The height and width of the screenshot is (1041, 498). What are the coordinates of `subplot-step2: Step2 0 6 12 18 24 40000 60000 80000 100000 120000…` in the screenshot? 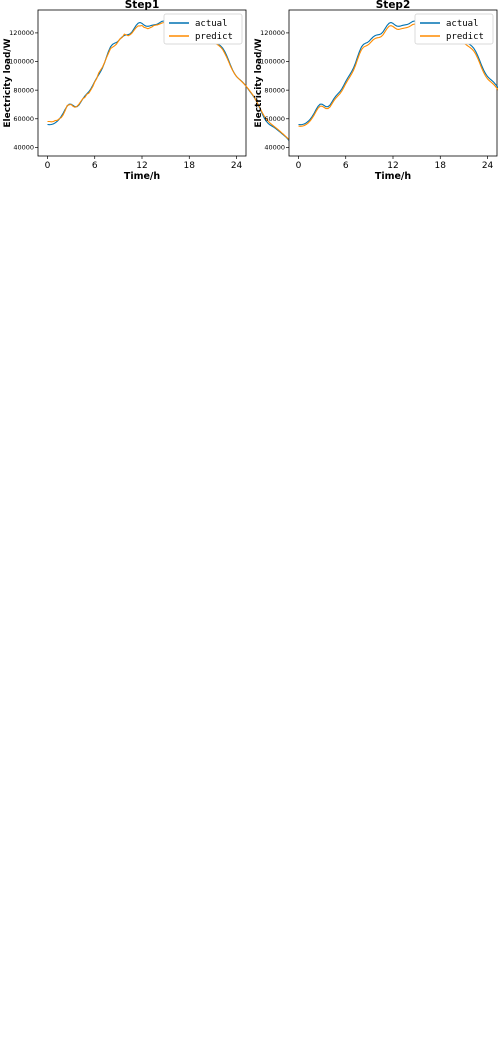 It's located at (376, 91).